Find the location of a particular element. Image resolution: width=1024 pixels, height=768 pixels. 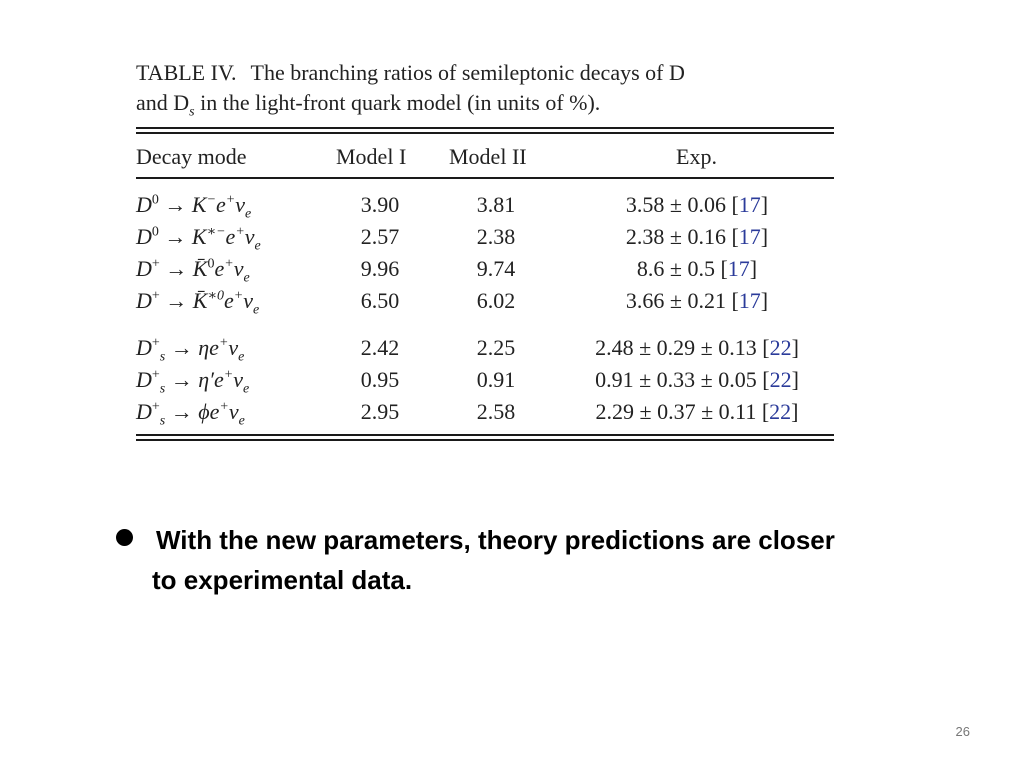

model2-value: 9.74 is located at coordinates (496, 268).